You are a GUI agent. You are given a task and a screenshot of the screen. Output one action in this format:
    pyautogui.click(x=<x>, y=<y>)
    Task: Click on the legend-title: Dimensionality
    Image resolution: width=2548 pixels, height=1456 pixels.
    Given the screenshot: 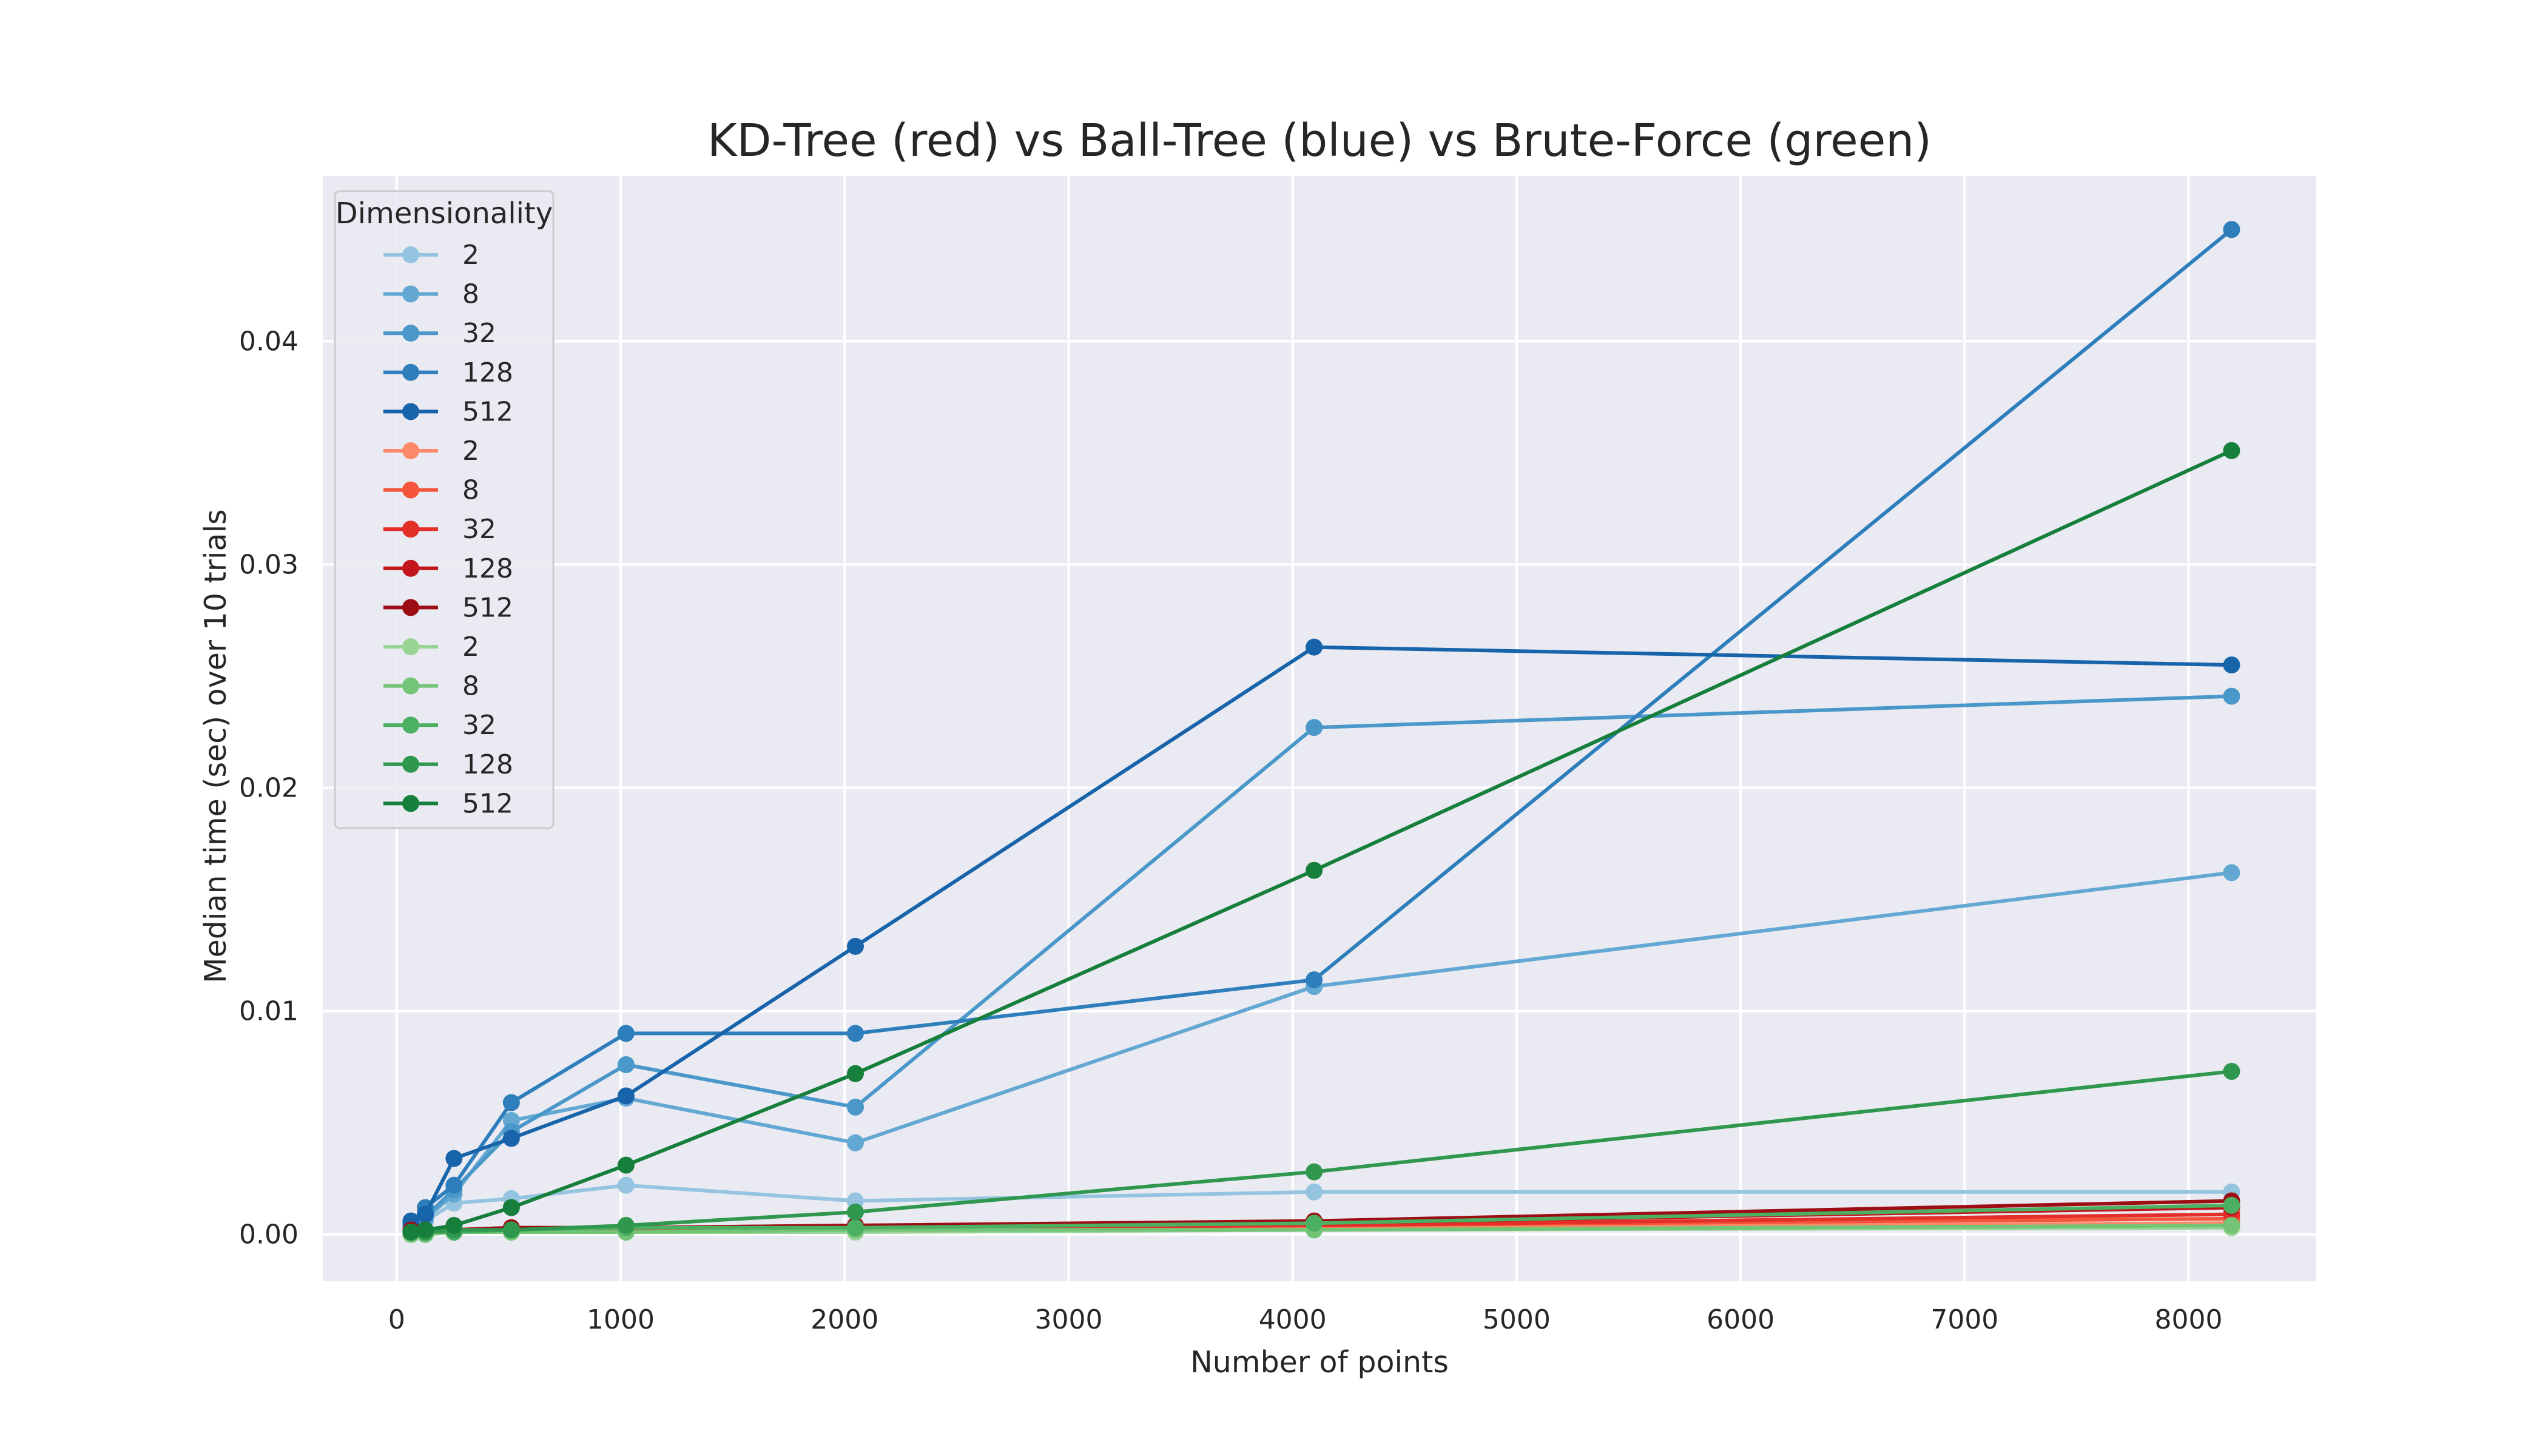 What is the action you would take?
    pyautogui.click(x=444, y=214)
    